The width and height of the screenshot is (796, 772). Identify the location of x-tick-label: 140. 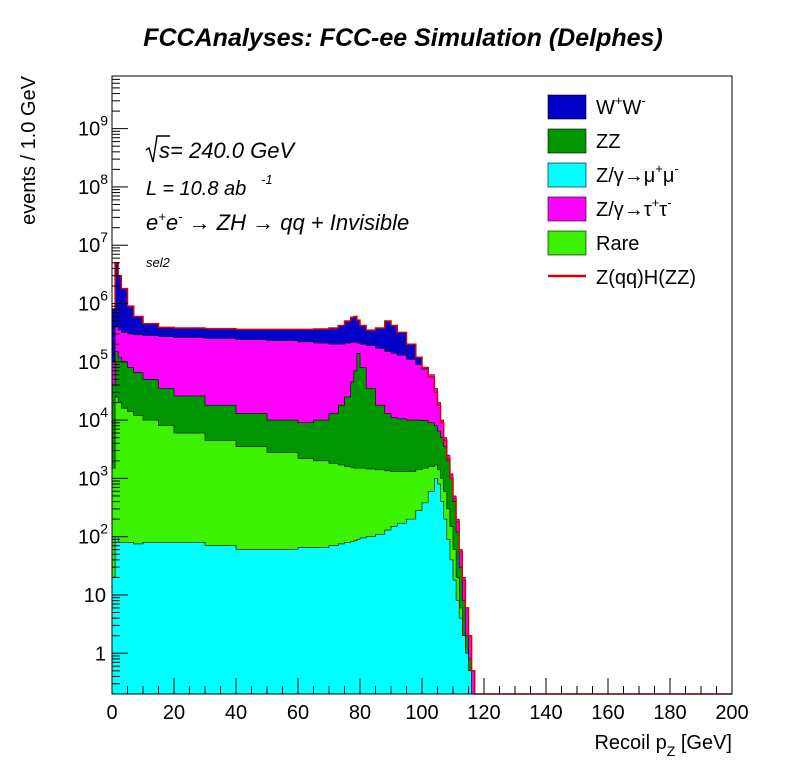
(545, 713).